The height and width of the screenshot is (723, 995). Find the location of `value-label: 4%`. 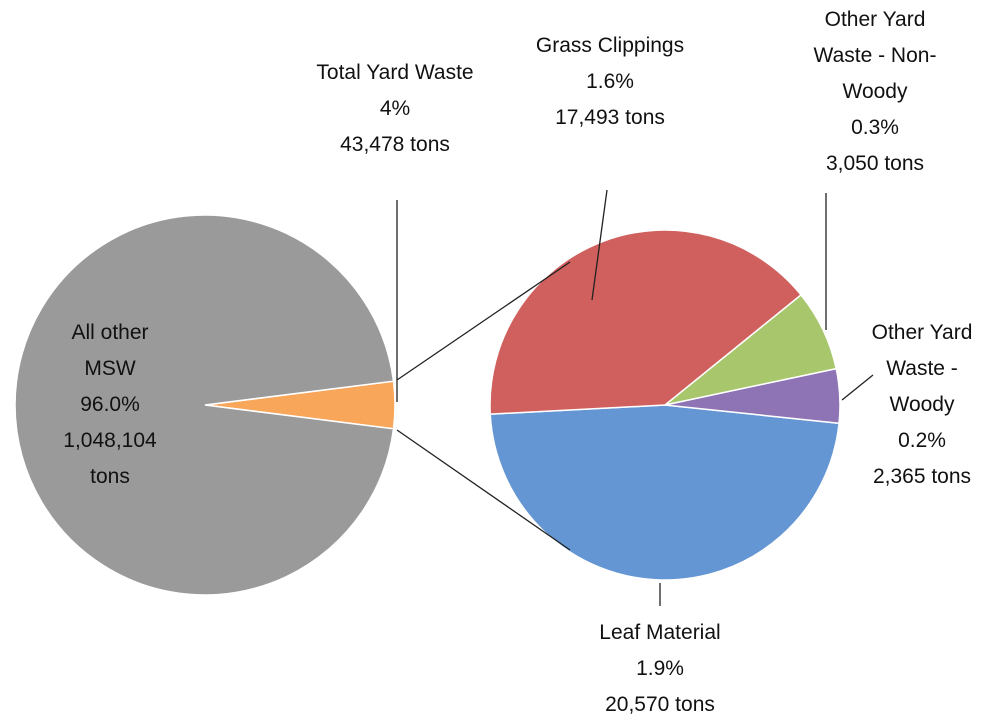

value-label: 4% is located at coordinates (395, 108).